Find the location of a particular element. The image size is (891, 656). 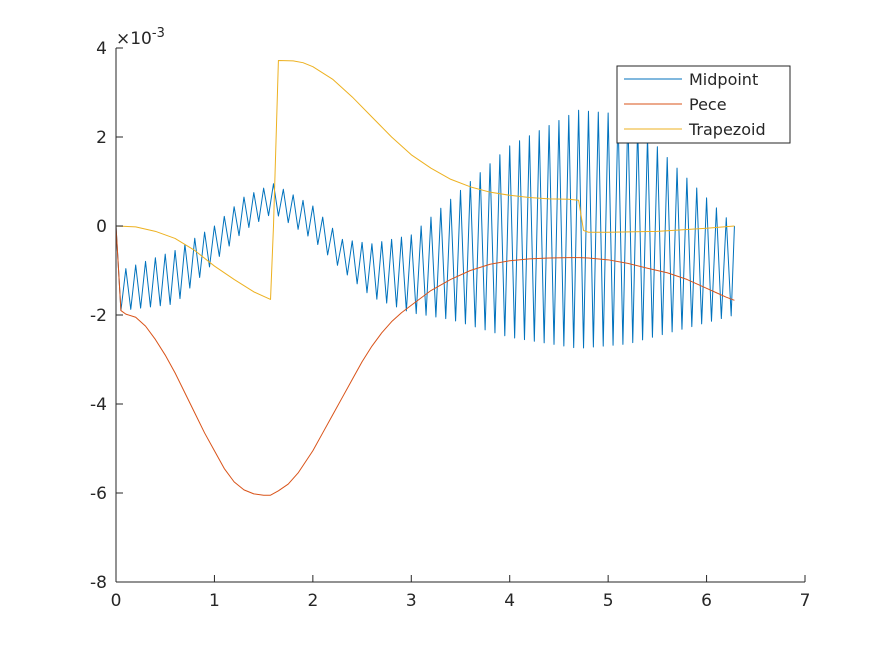

legend-label-midpoint: Midpoint is located at coordinates (723, 79).